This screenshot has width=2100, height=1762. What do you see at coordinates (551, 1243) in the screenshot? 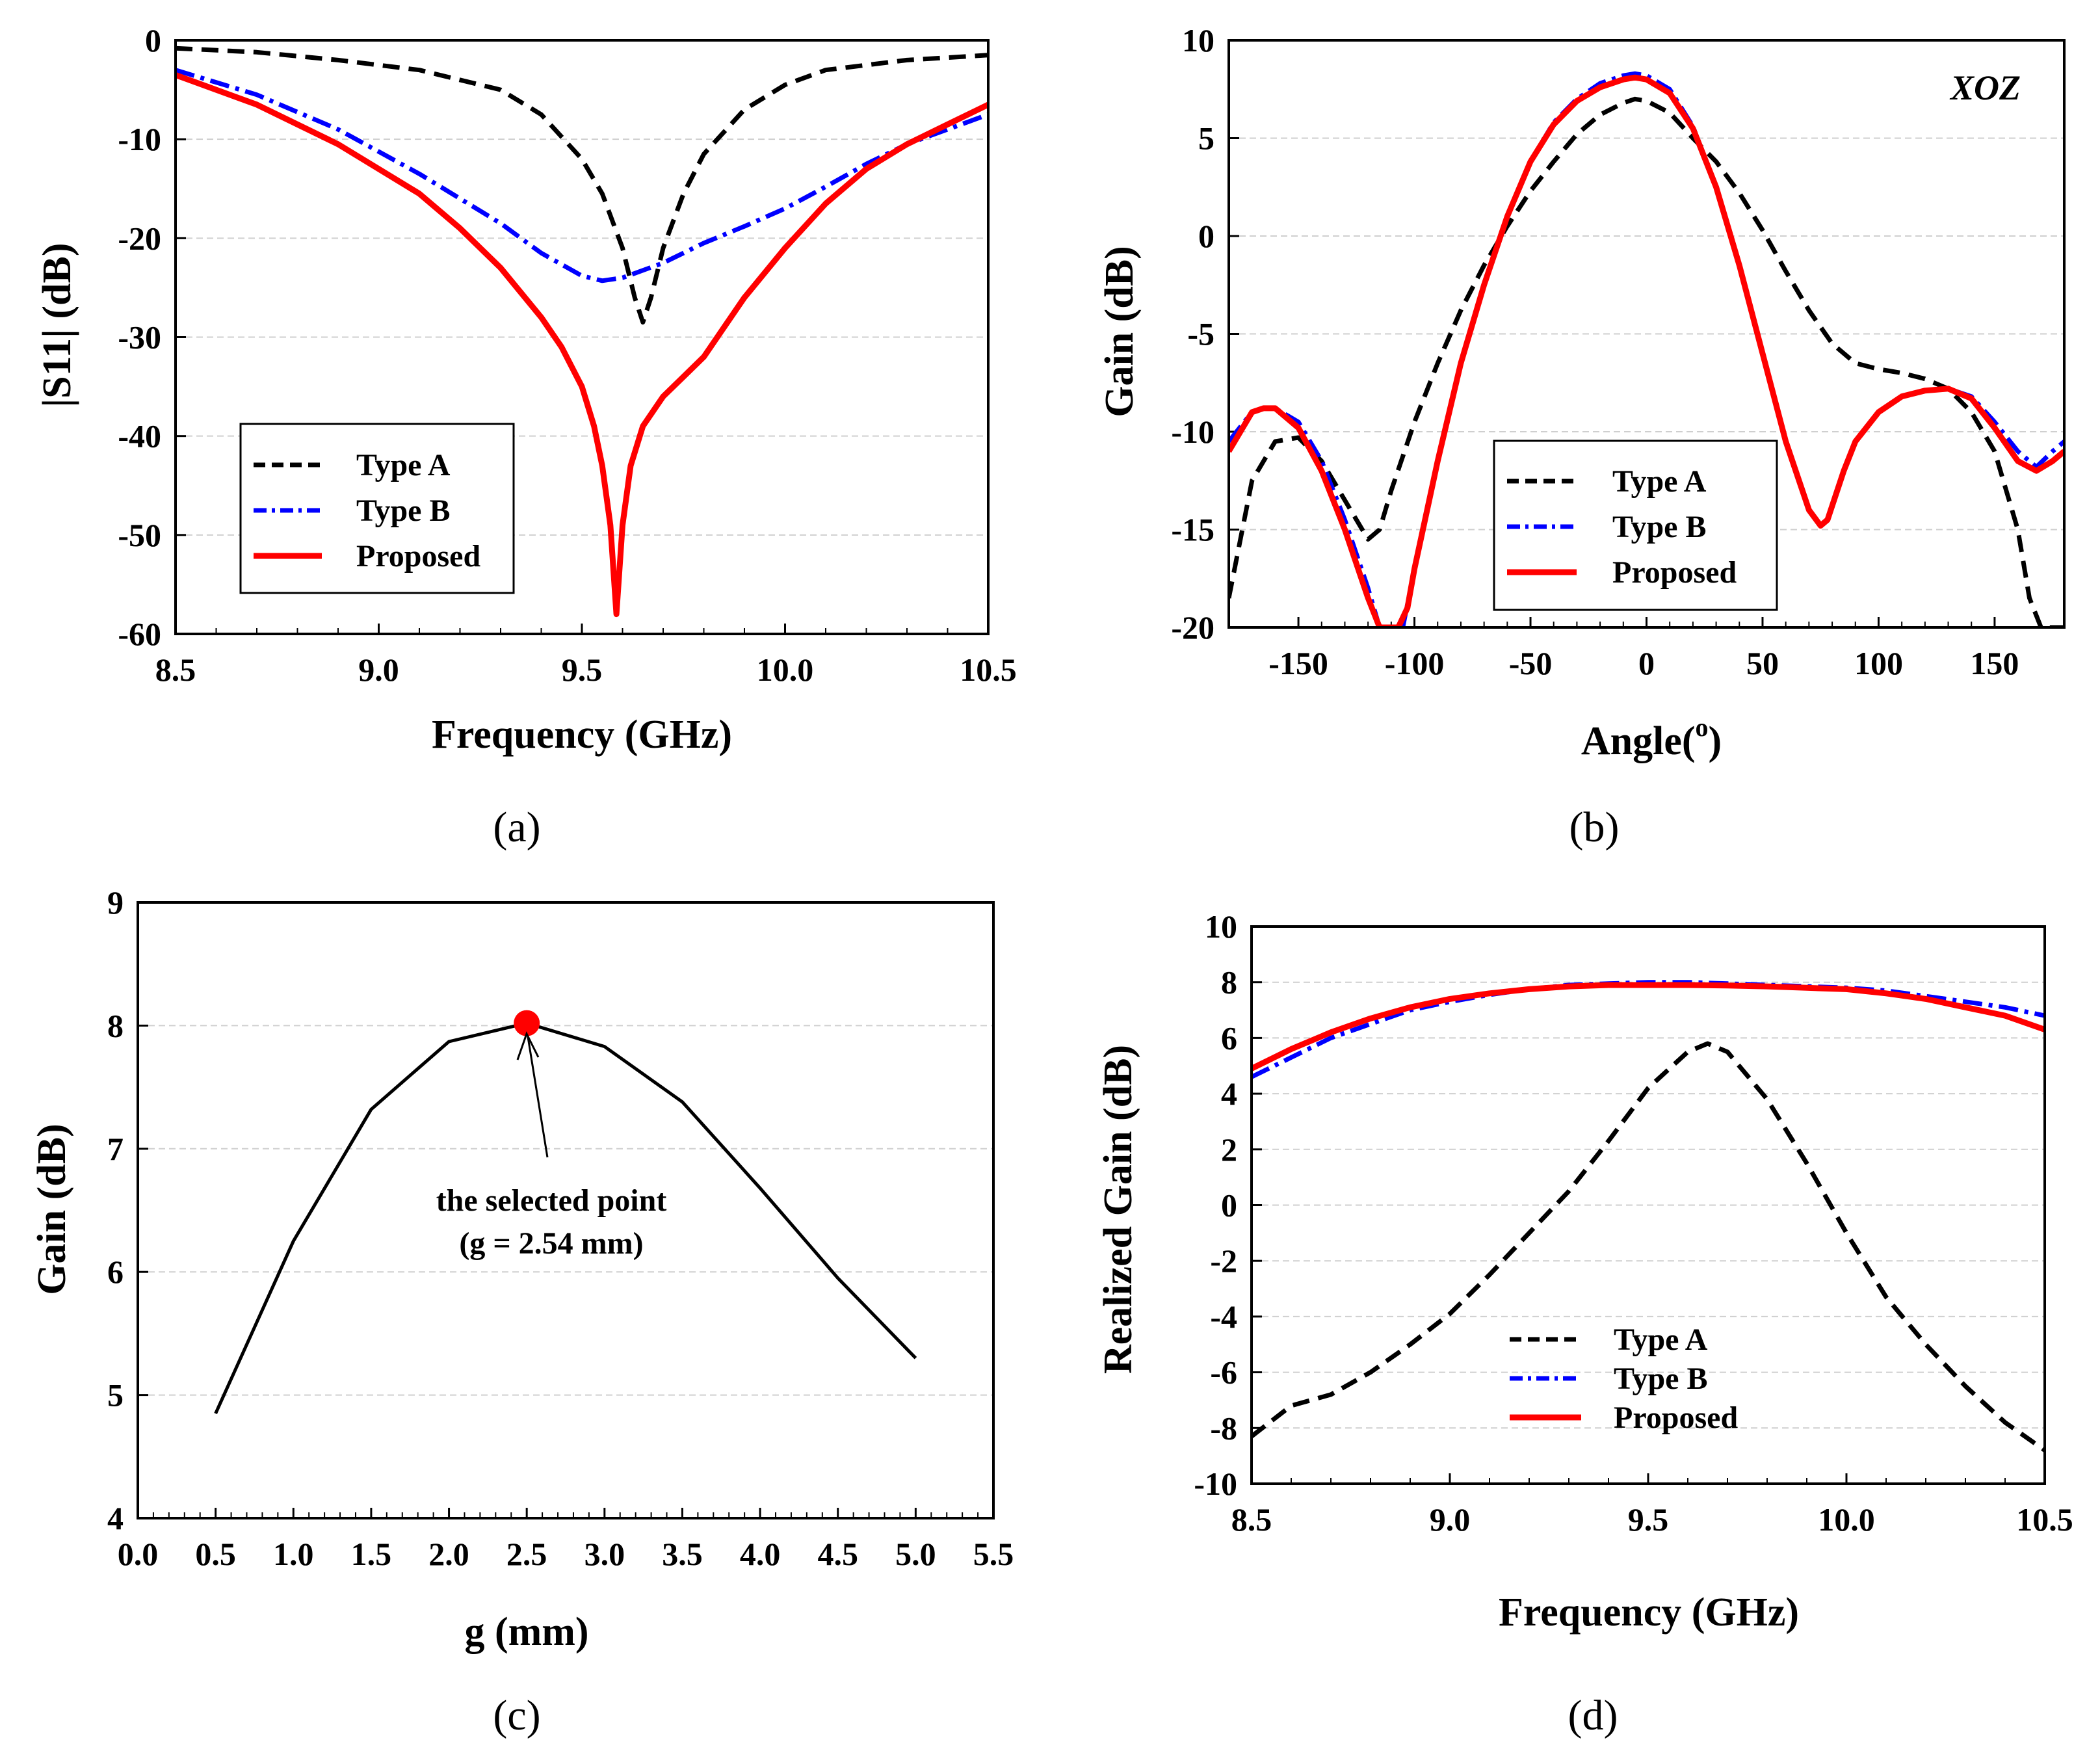
I see `panel-c-annotation-line-2: (g = 2.54 mm)` at bounding box center [551, 1243].